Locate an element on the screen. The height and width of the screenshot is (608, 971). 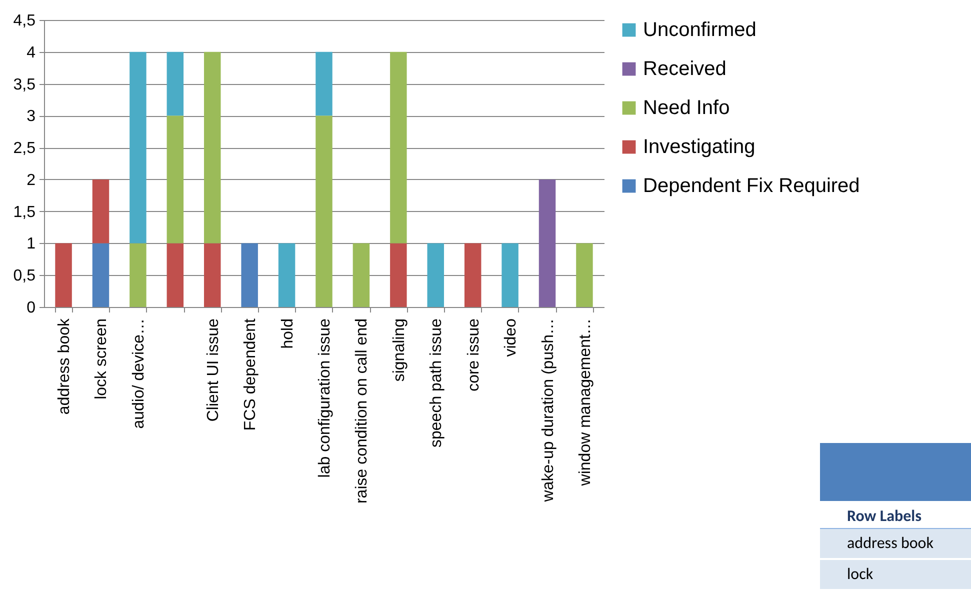
legend-label: Investigating is located at coordinates (699, 147).